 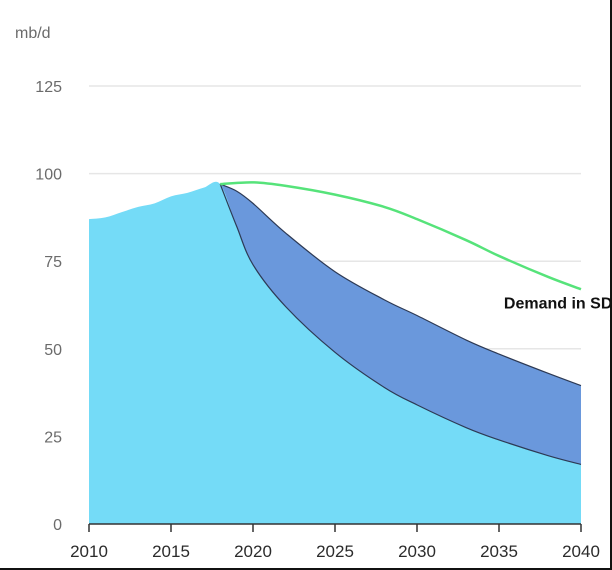 I want to click on sds-demand-line, so click(x=401, y=236).